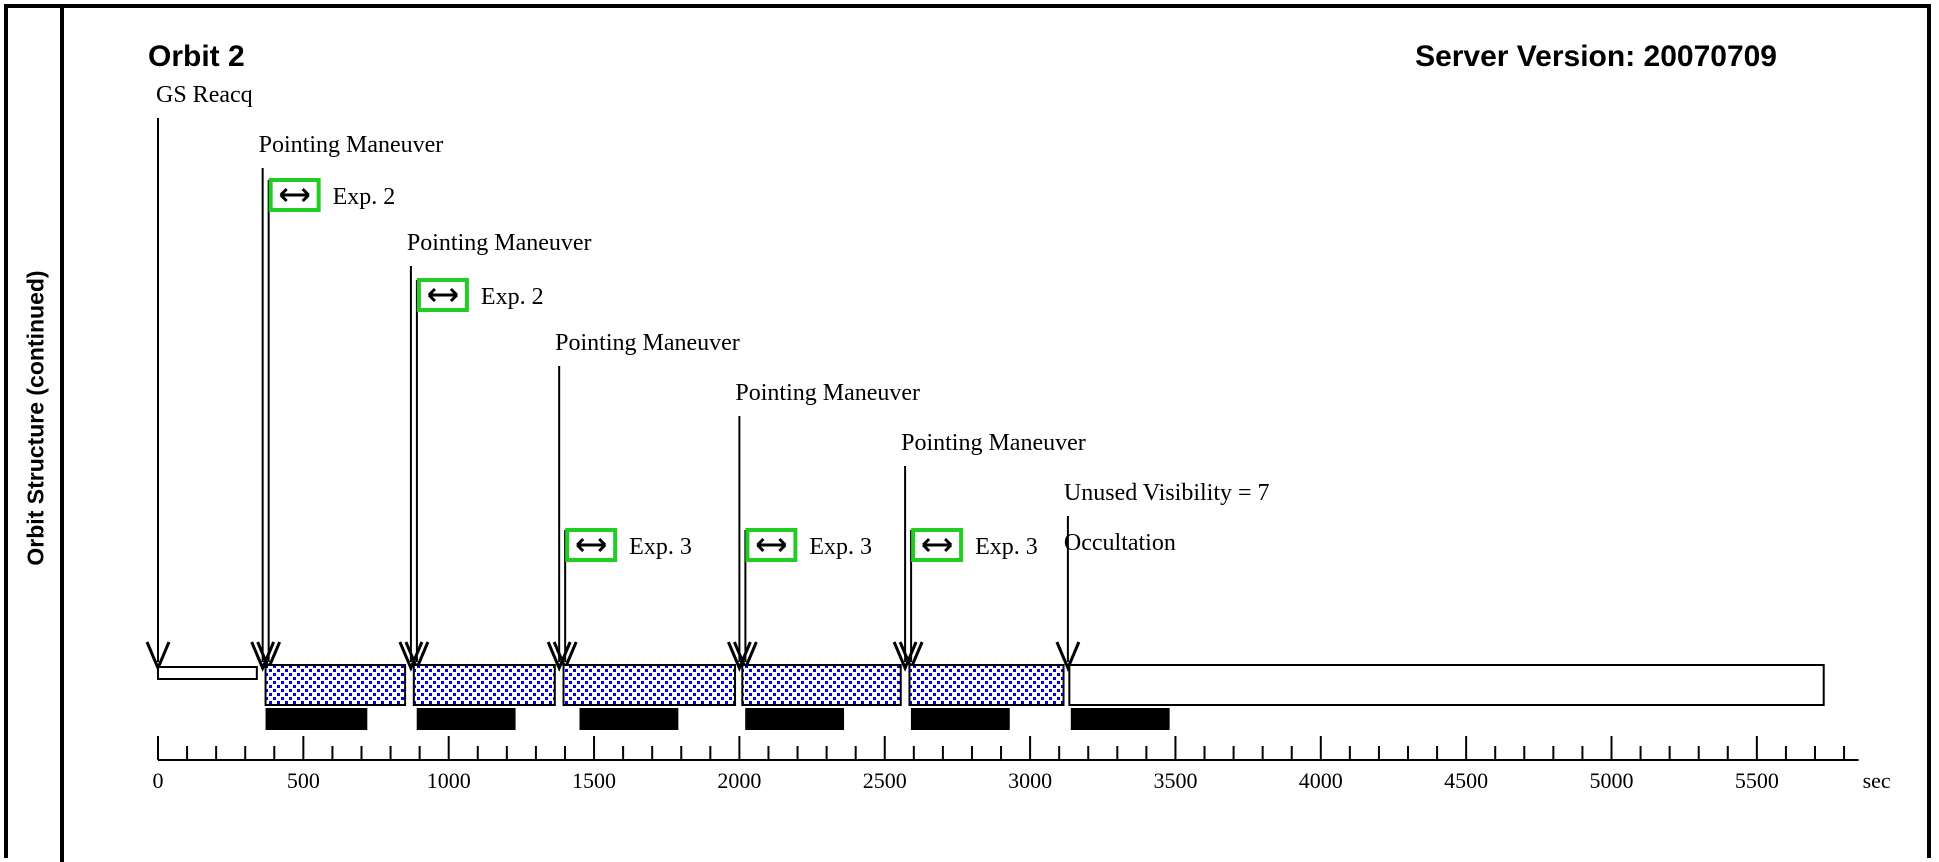 This screenshot has height=862, width=1939. I want to click on event-label: Unused Visibility = 7, so click(1167, 493).